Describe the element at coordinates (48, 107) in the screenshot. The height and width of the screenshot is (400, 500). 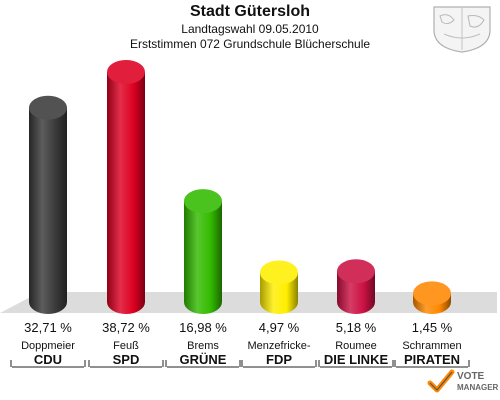
I see `bar-cap-cdu` at that location.